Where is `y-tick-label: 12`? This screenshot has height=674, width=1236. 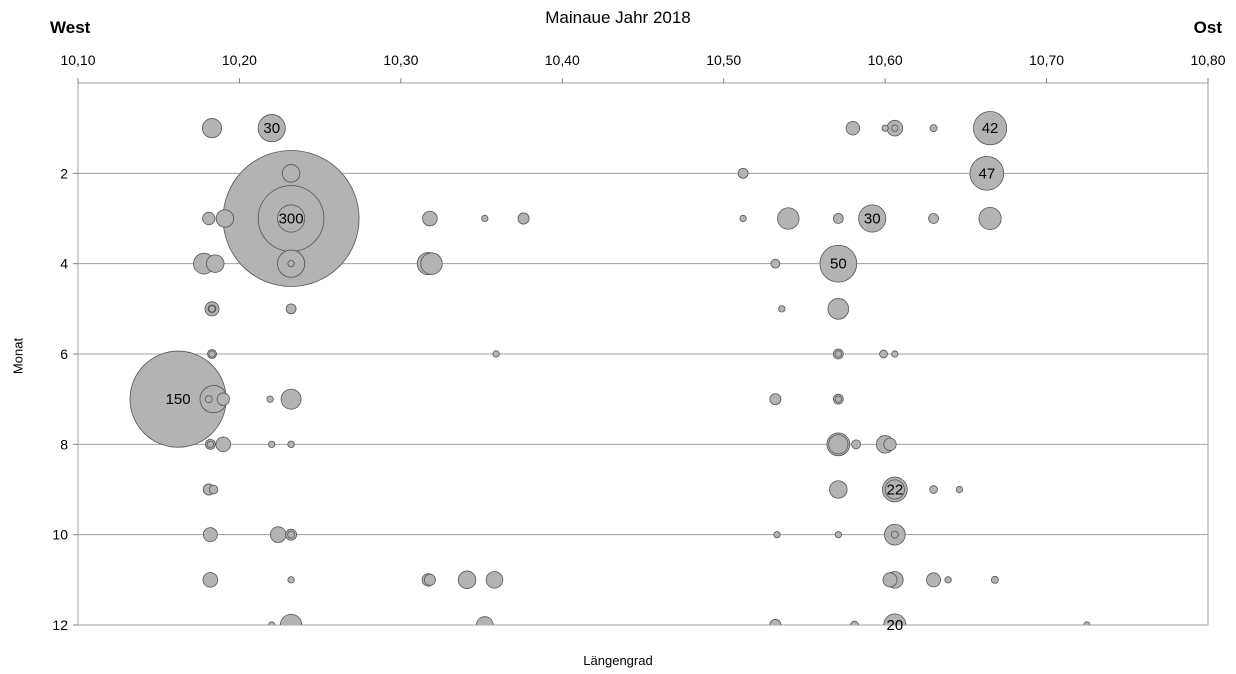
y-tick-label: 12 is located at coordinates (60, 625).